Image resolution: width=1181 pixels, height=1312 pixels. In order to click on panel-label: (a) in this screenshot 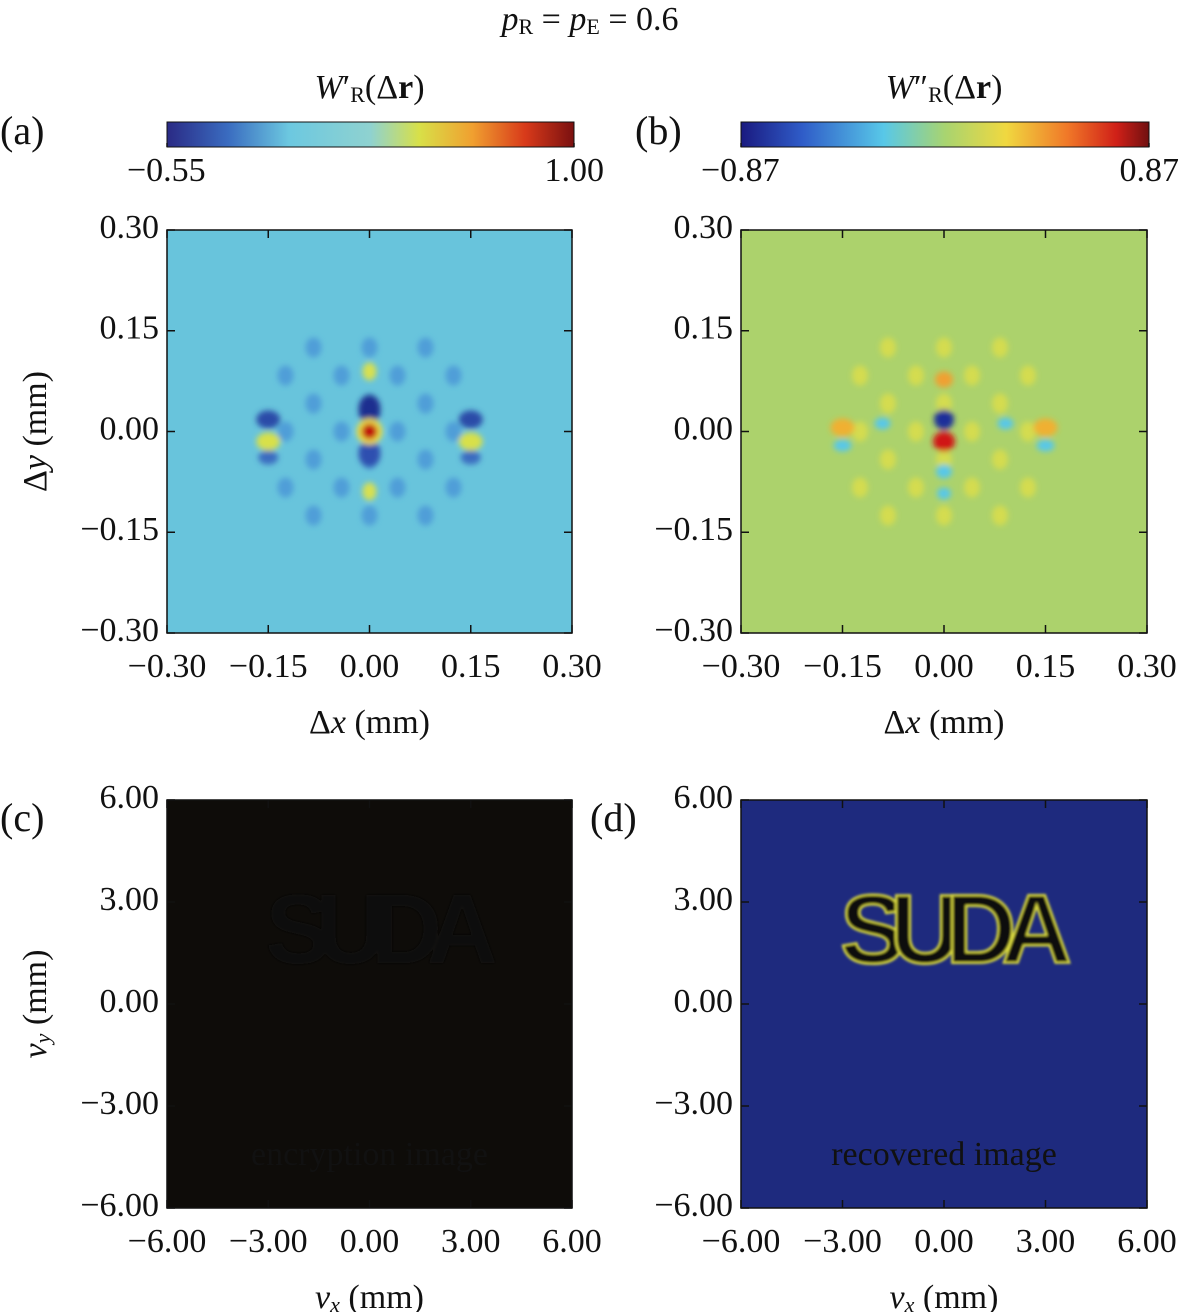, I will do `click(22, 130)`.